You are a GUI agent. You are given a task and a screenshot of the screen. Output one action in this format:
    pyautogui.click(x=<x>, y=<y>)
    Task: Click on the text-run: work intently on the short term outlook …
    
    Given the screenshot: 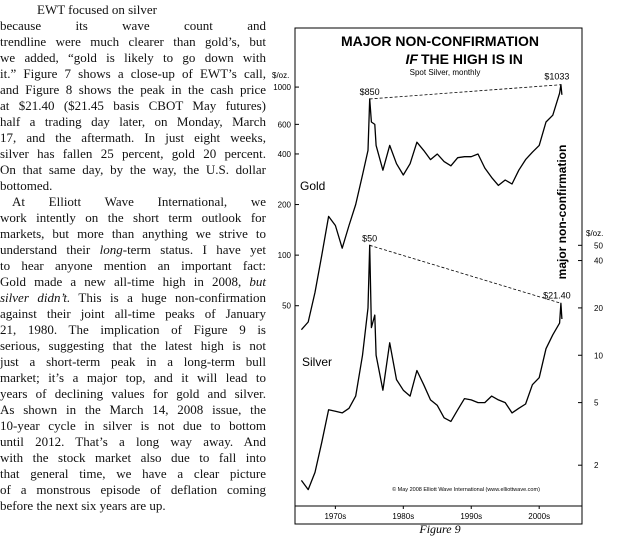 What is the action you would take?
    pyautogui.click(x=133, y=217)
    